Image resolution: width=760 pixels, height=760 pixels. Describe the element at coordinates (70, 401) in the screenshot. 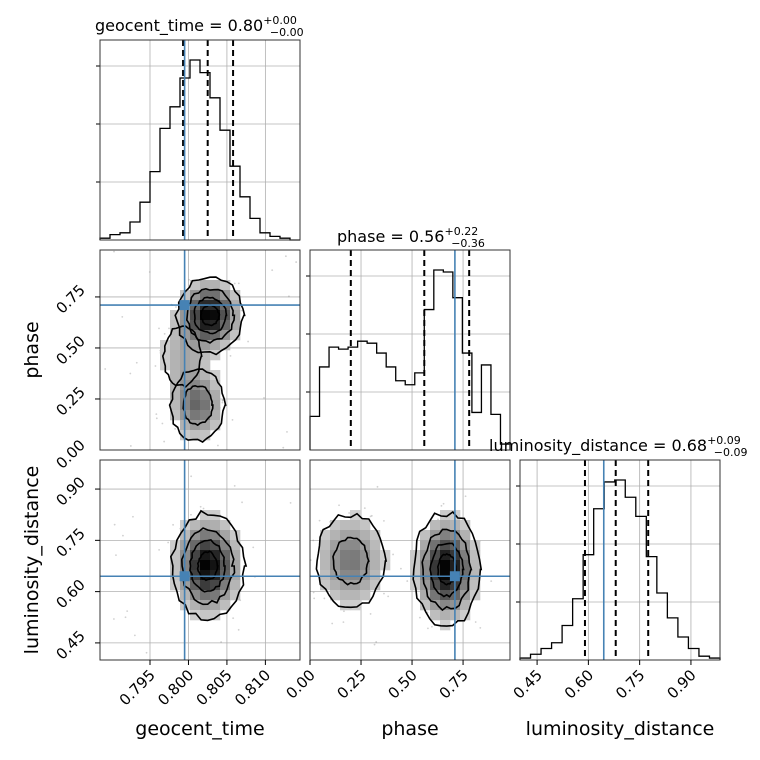

I see `y-tick-label: 0.25` at that location.